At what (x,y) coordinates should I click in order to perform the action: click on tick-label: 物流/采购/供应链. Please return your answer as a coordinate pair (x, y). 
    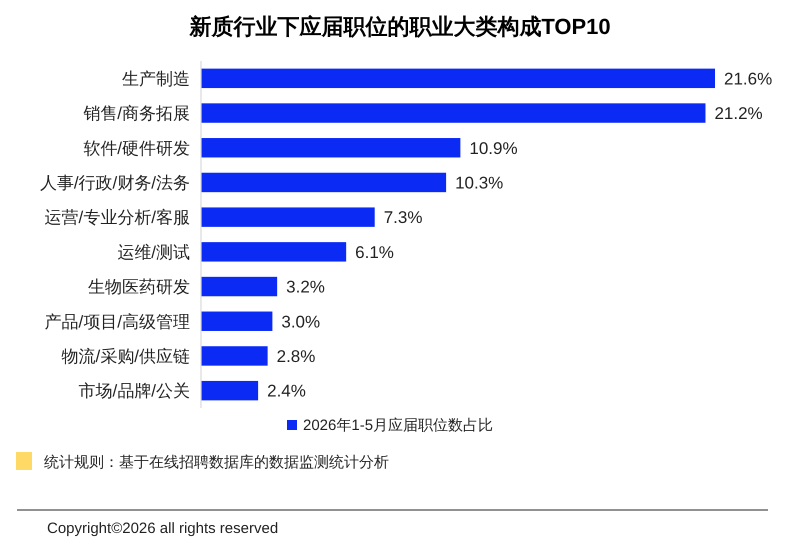
    Looking at the image, I should click on (126, 356).